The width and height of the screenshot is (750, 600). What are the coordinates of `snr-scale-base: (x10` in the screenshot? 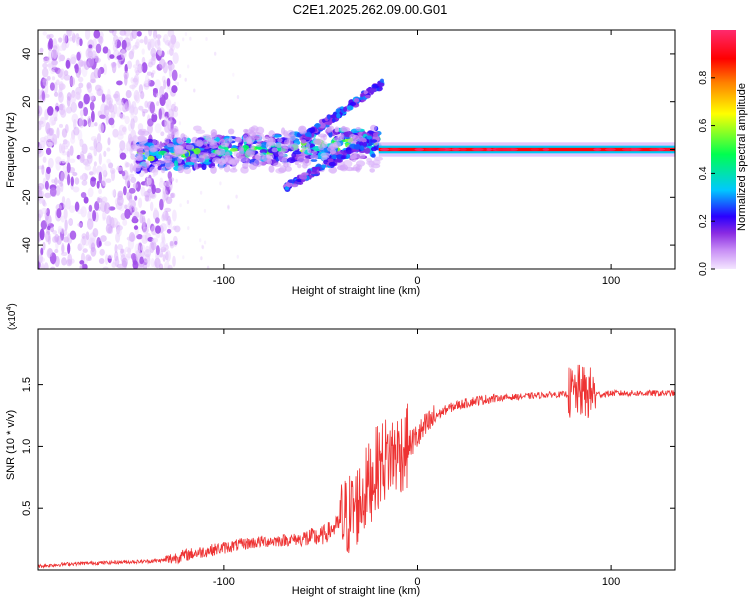 It's located at (12, 320).